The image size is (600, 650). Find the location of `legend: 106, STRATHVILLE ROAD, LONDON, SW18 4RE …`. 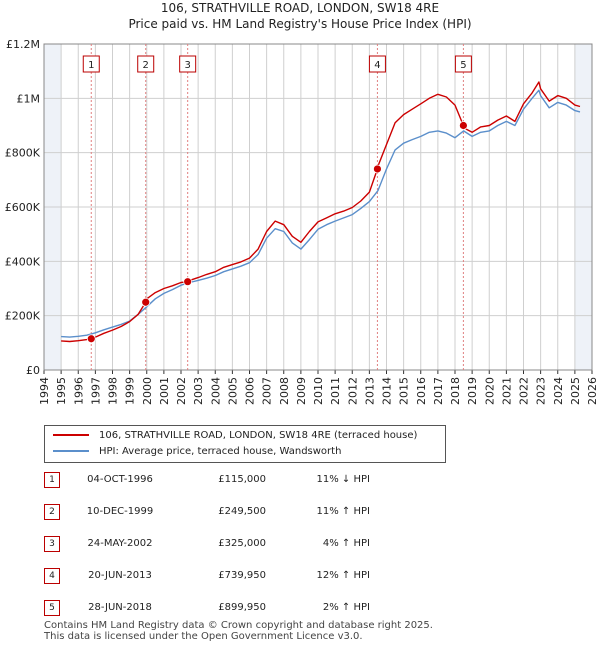

legend: 106, STRATHVILLE ROAD, LONDON, SW18 4RE … is located at coordinates (245, 444).